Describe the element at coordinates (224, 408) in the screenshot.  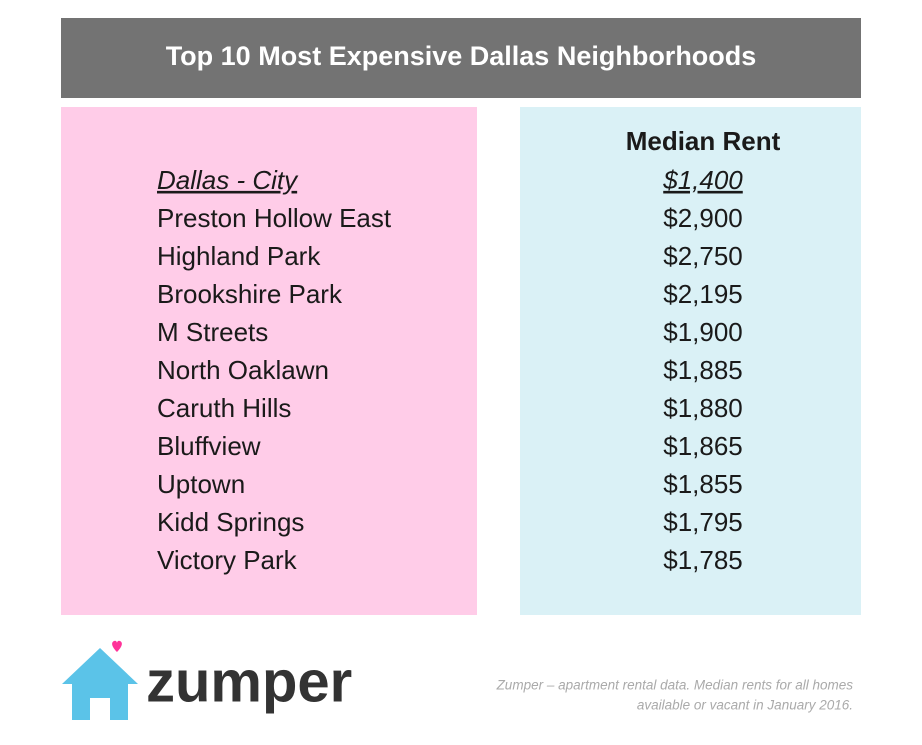
I see `neighborhood: Caruth Hills` at that location.